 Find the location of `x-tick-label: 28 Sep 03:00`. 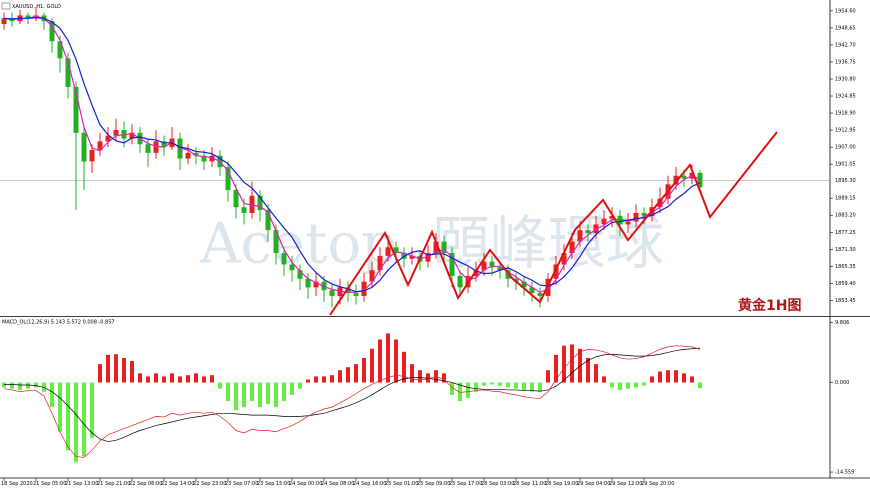

x-tick-label: 28 Sep 03:00 is located at coordinates (497, 484).